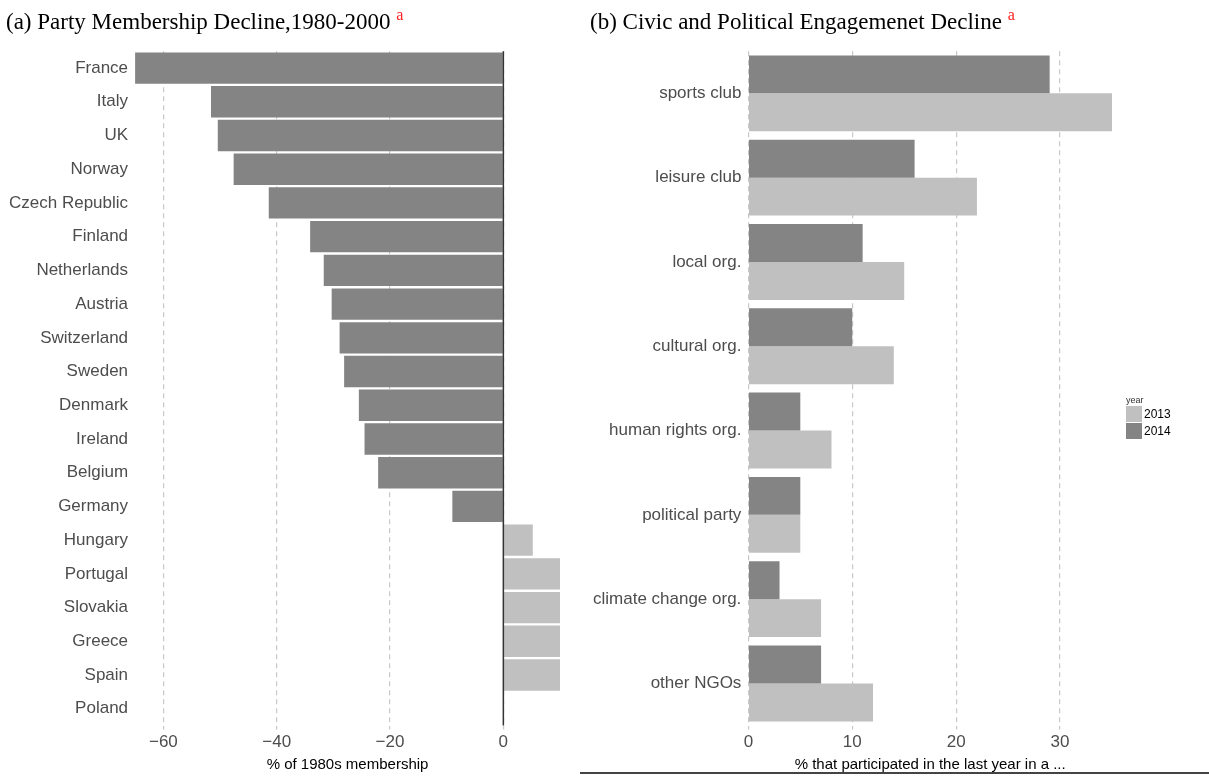  I want to click on x-axis-title: % of 1980s membership, so click(347, 764).